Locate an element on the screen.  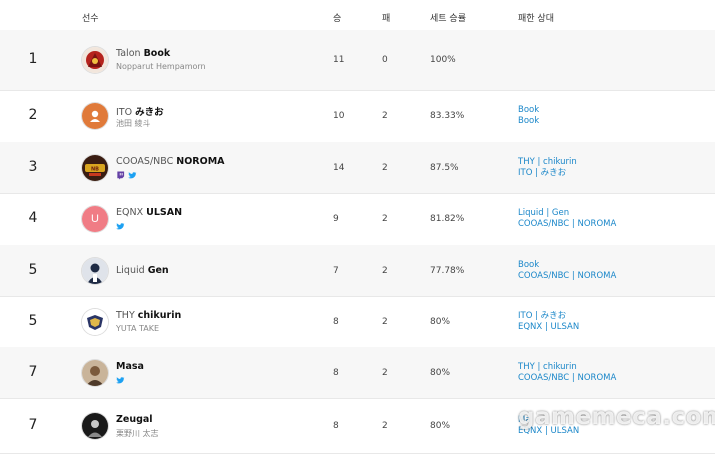
defeated-by-list: Book COOAS/NBC | NOROMA is located at coordinates (567, 271).